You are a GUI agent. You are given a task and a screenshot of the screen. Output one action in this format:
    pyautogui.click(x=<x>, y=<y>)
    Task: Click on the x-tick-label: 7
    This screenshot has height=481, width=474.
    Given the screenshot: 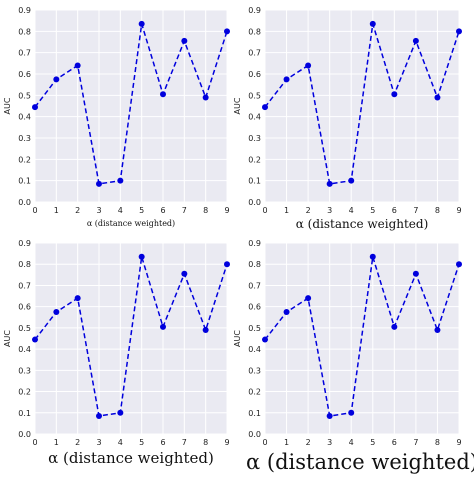 What is the action you would take?
    pyautogui.click(x=184, y=442)
    